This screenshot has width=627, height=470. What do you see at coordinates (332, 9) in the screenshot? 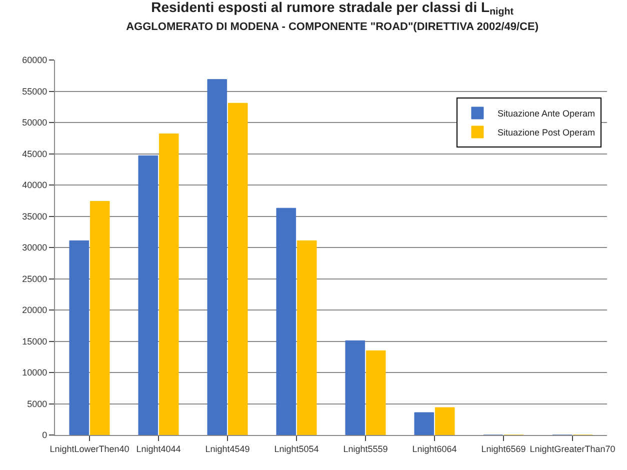
I see `chart-title: Residenti esposti al rumore stradale per classi di L$_{night}$` at bounding box center [332, 9].